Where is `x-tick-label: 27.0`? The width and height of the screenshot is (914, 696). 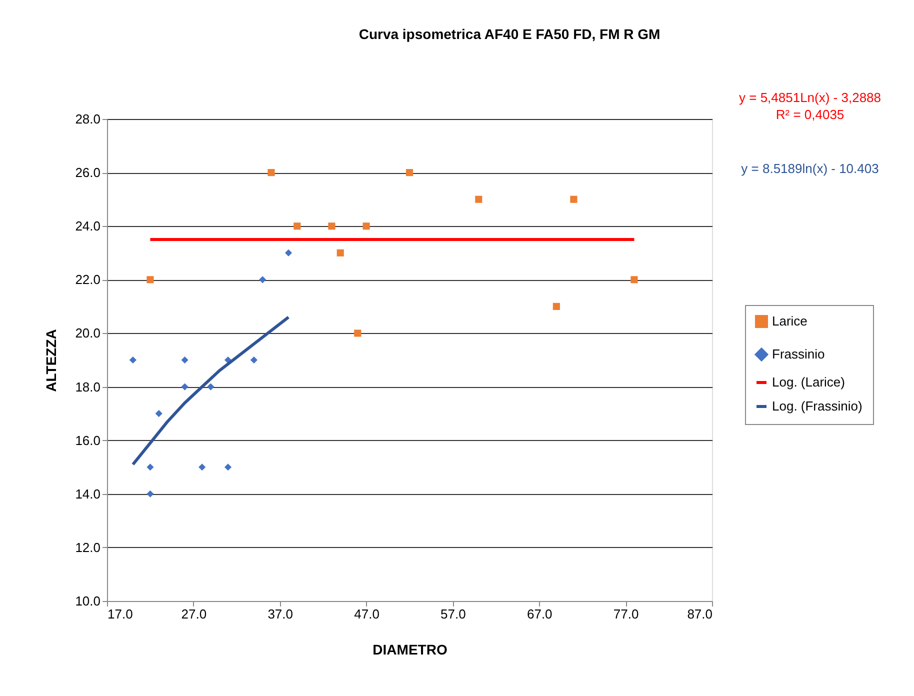
x-tick-label: 27.0 is located at coordinates (194, 614).